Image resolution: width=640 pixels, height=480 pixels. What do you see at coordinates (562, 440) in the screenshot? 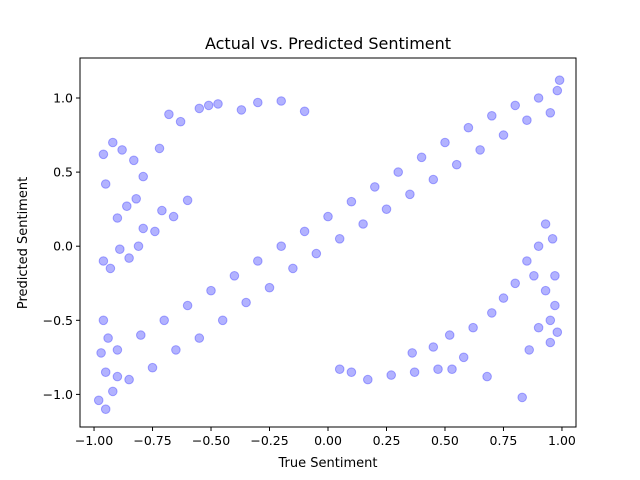
I see `x-tick-label: 1.00` at bounding box center [562, 440].